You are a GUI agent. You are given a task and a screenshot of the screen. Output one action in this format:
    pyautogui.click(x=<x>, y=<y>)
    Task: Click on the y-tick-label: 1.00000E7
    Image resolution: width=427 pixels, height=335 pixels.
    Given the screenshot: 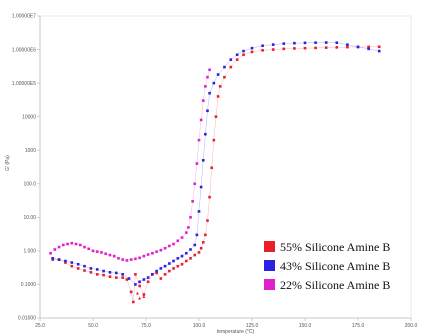 What is the action you would take?
    pyautogui.click(x=24, y=17)
    